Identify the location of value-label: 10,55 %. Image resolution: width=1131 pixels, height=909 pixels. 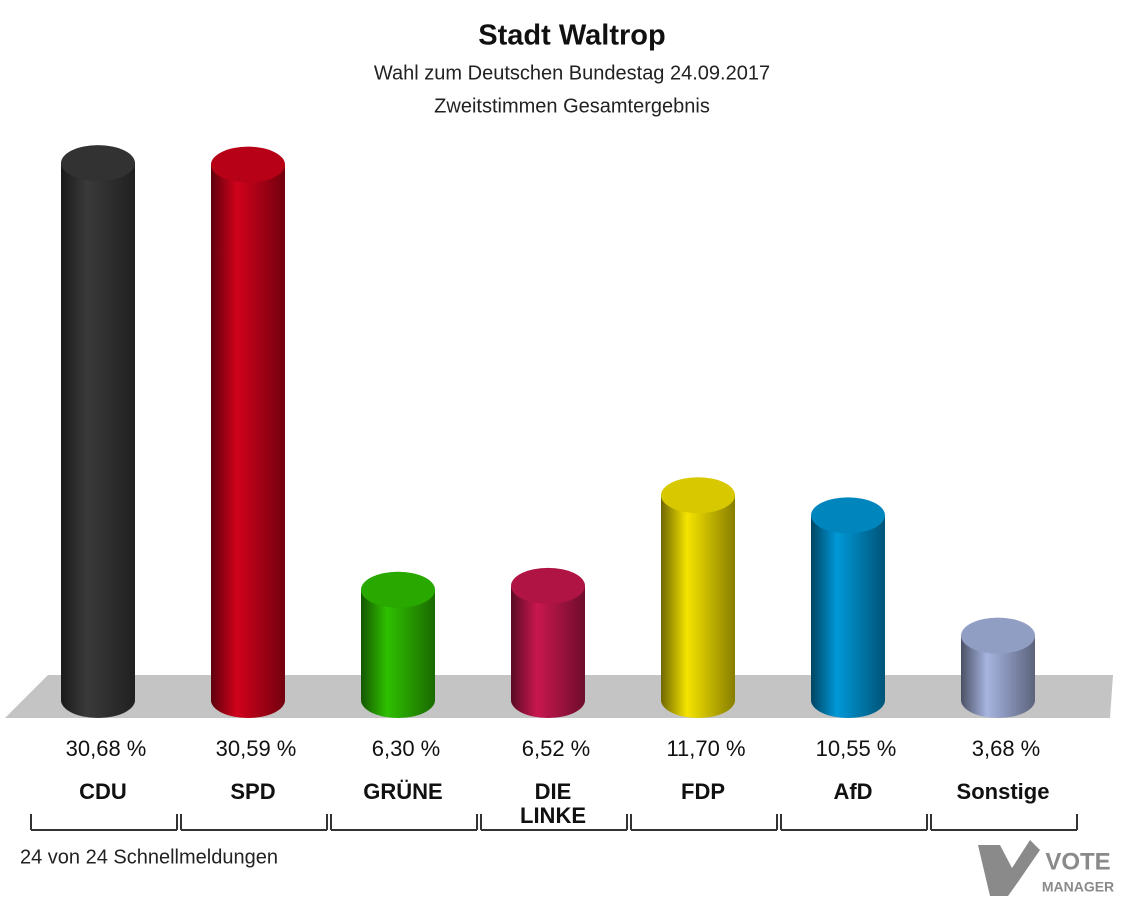
(856, 748).